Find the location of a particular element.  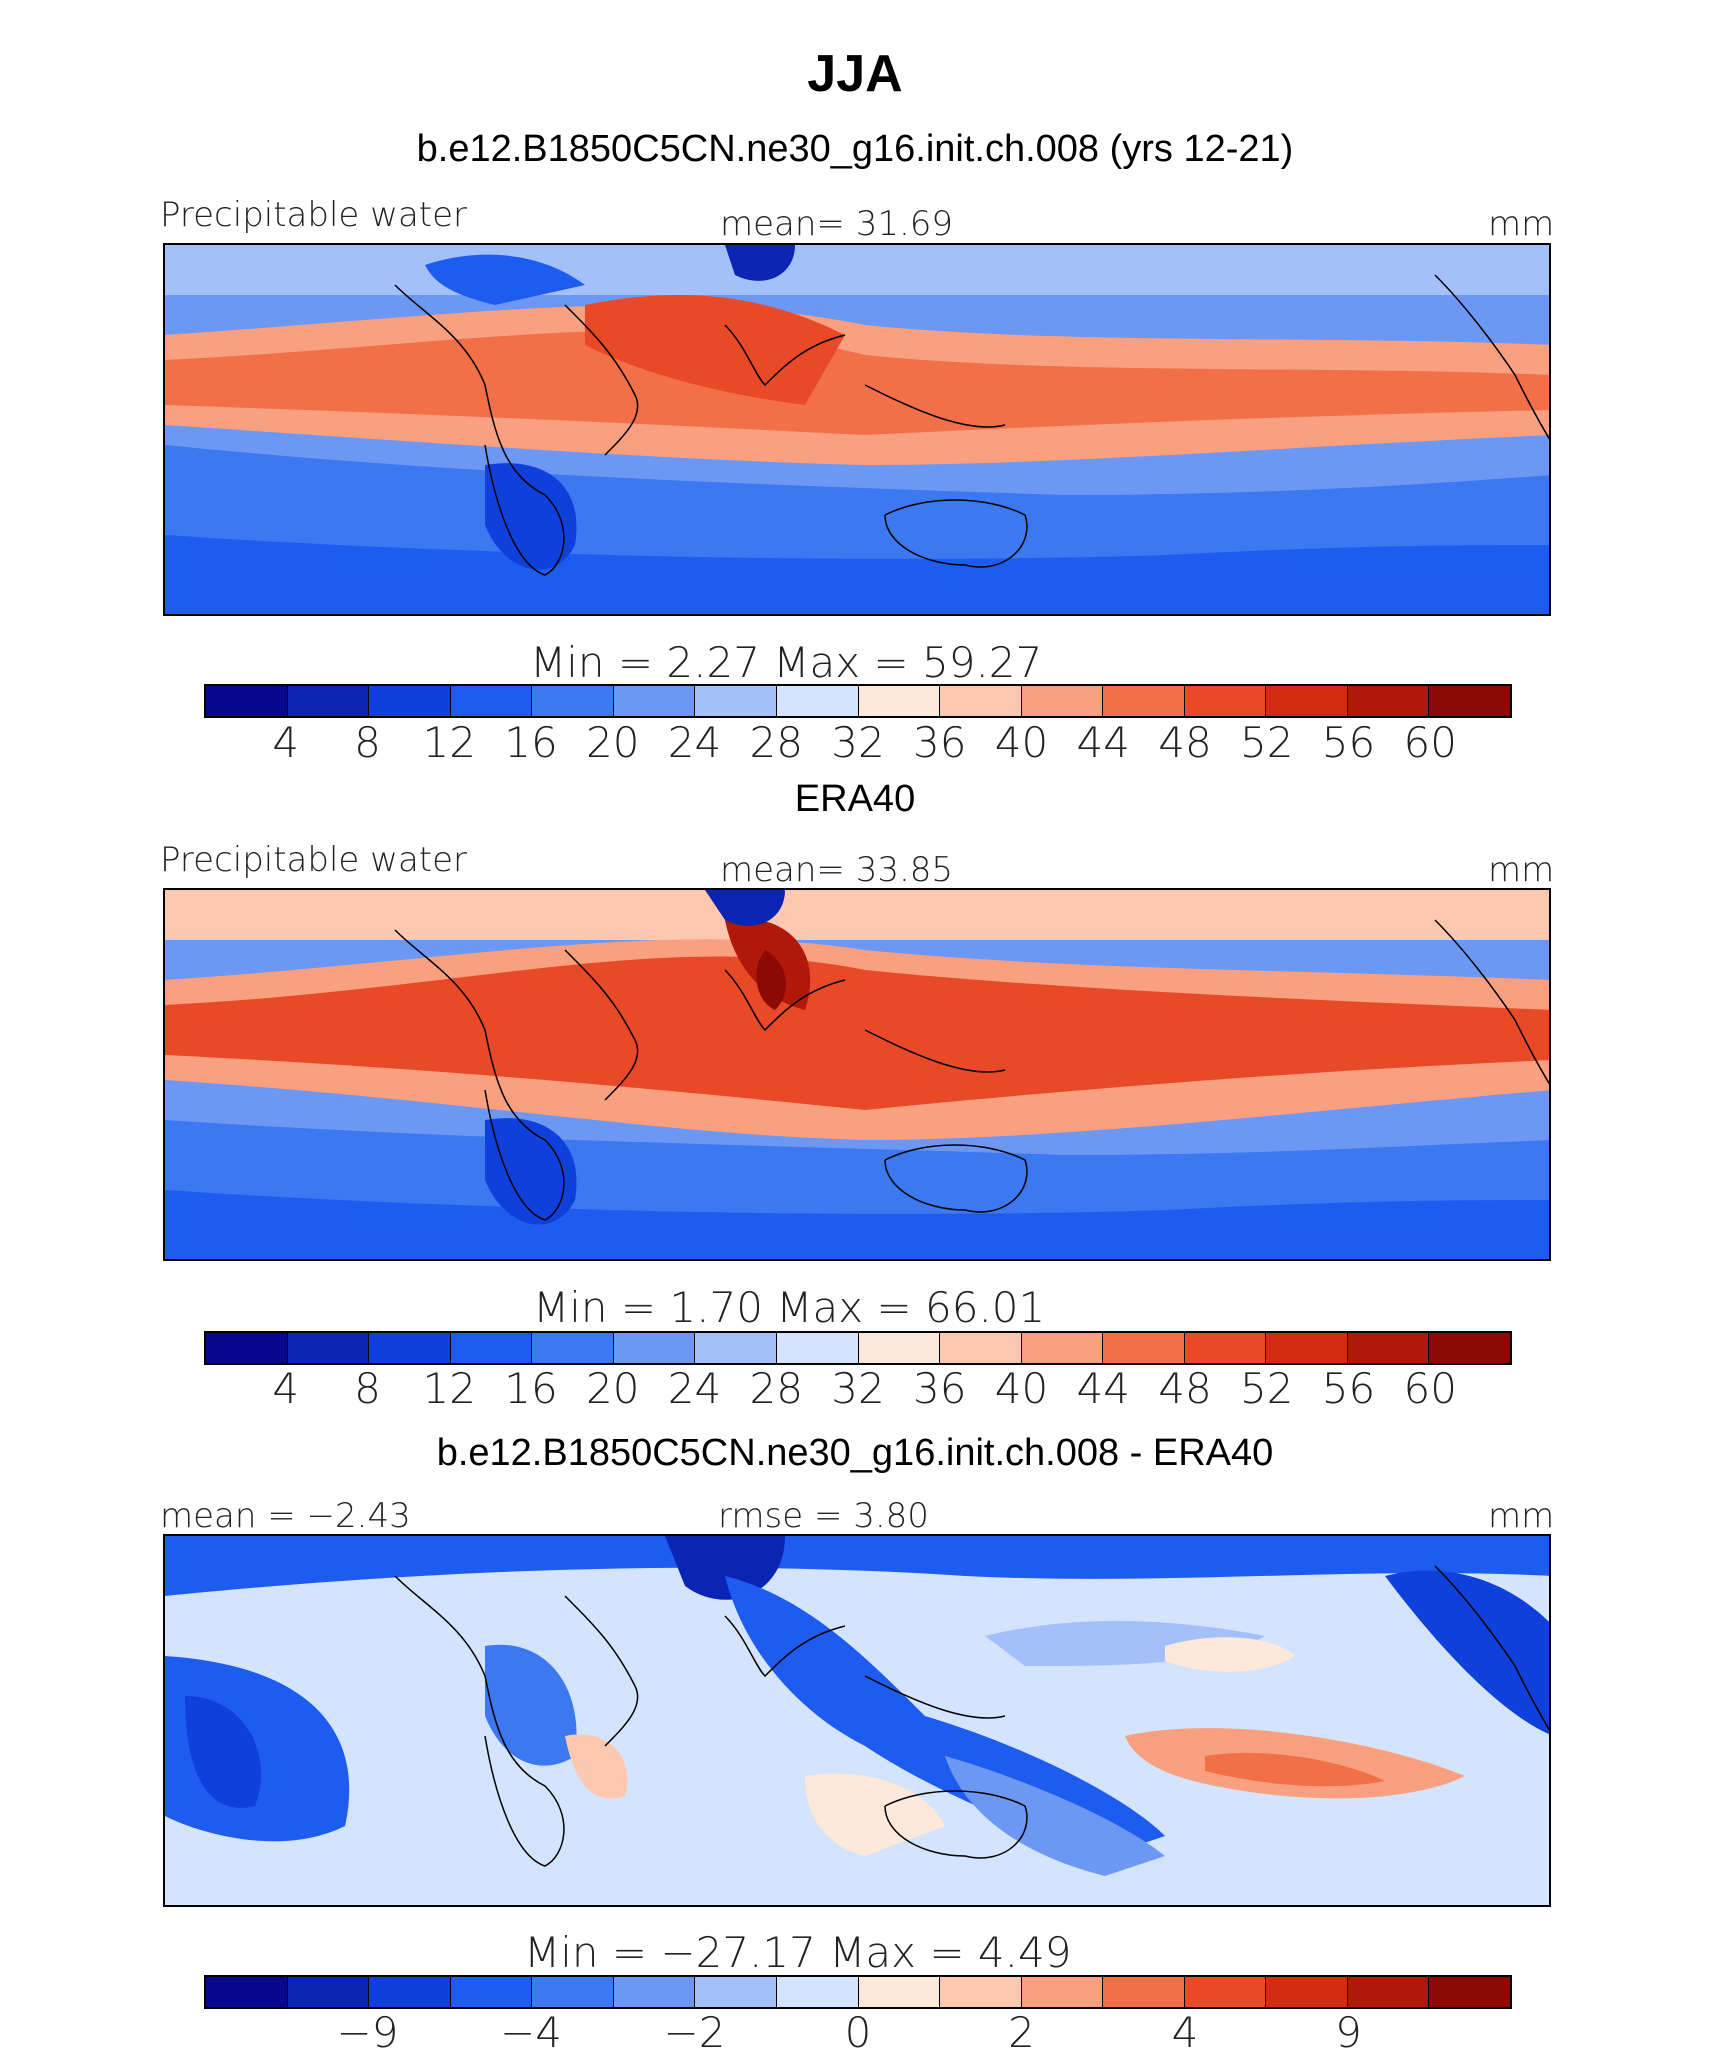

panel-2-colorbar is located at coordinates (858, 1348).